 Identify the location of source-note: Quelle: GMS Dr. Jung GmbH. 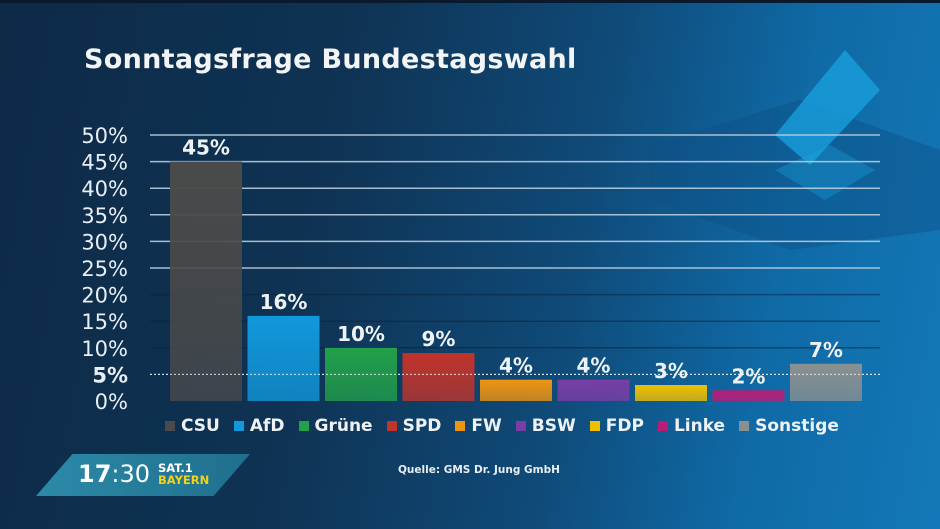
(479, 470).